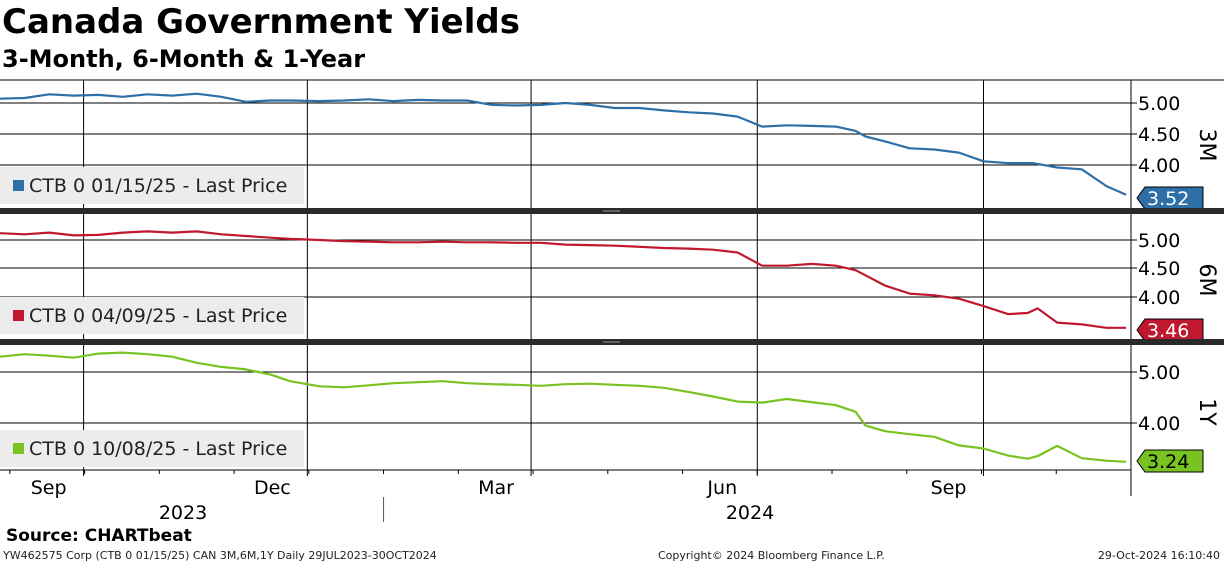  What do you see at coordinates (721, 488) in the screenshot?
I see `x-tick-label: Jun` at bounding box center [721, 488].